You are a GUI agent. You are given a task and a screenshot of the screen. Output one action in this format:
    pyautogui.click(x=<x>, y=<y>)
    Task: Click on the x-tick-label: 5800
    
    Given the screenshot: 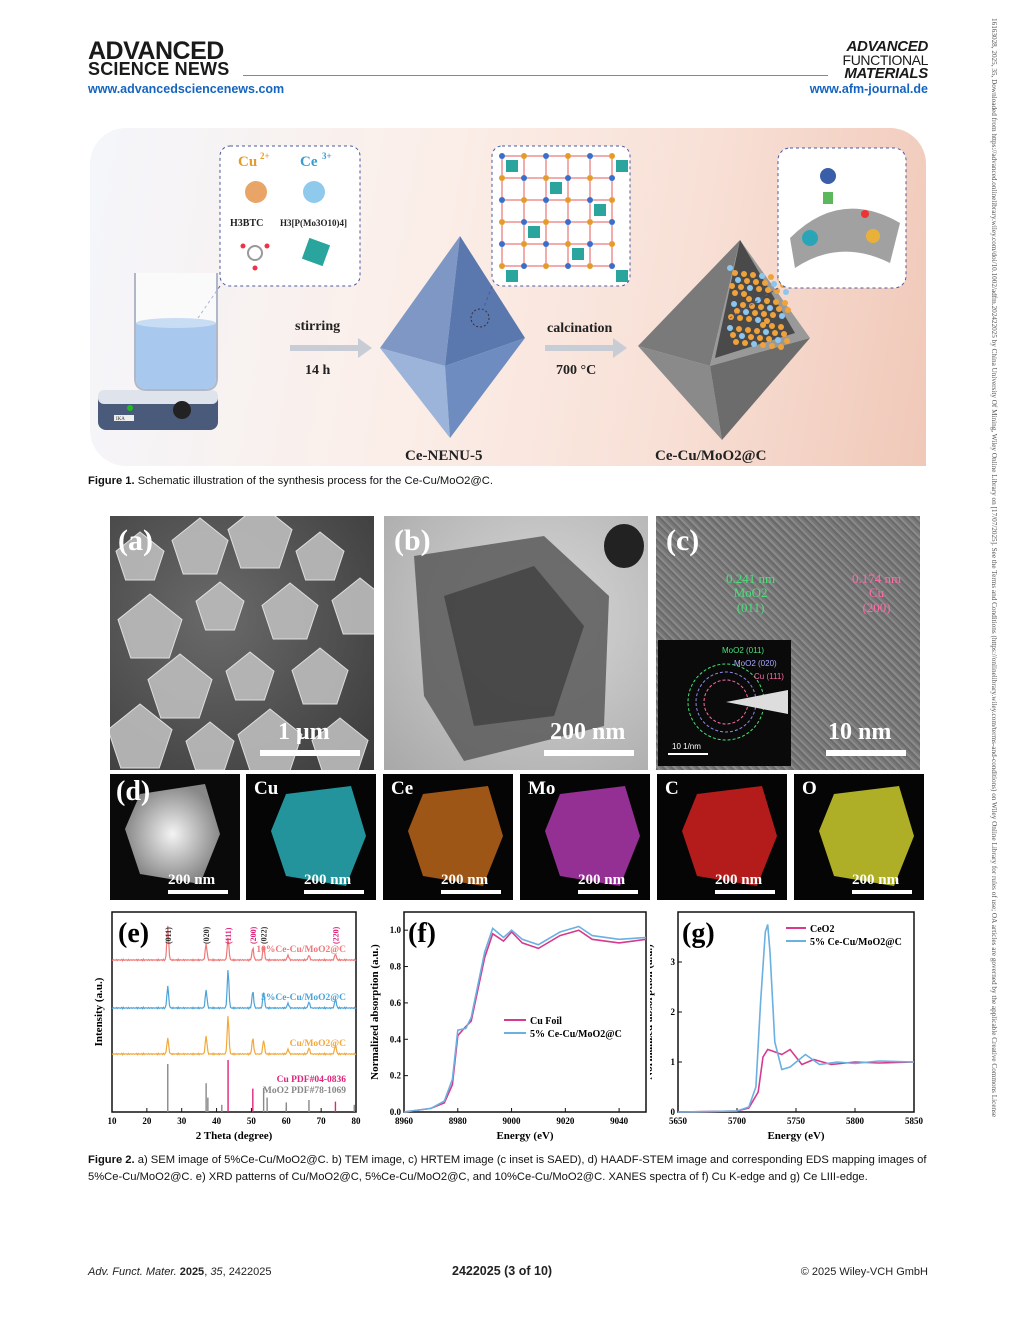 What is the action you would take?
    pyautogui.click(x=855, y=1121)
    